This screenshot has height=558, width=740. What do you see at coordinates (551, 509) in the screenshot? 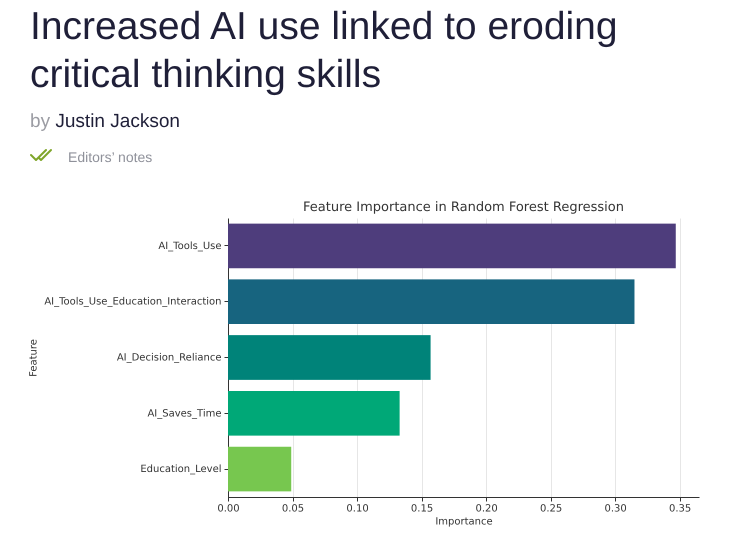
I see `x-tick-label: 0.25` at bounding box center [551, 509].